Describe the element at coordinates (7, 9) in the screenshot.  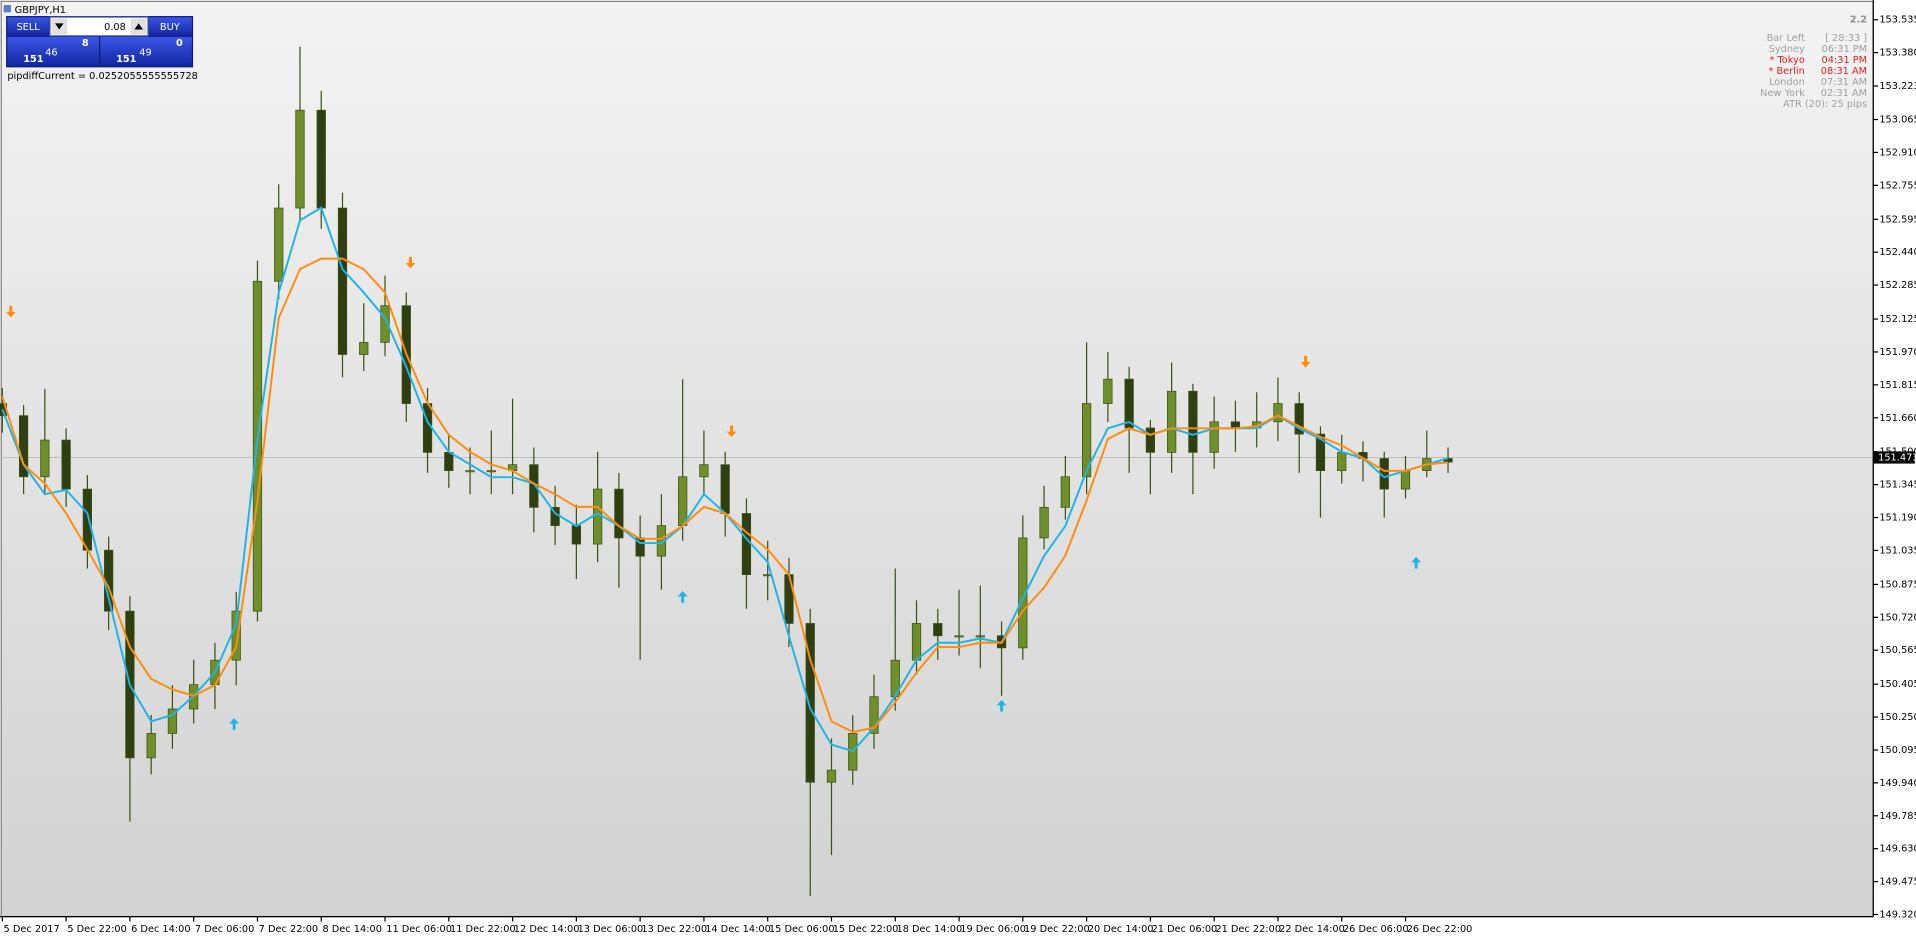
I see `window-icon` at that location.